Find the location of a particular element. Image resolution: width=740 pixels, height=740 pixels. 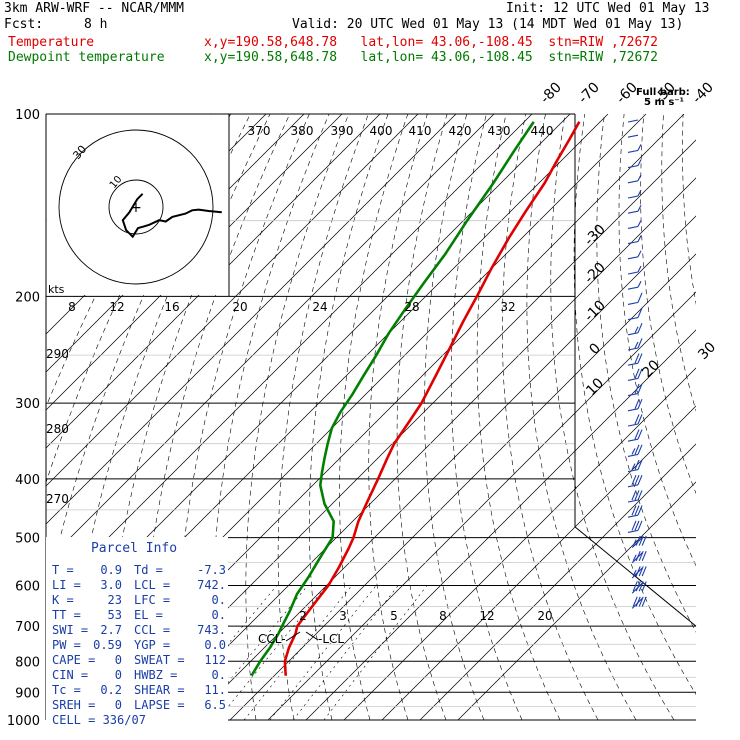

lcl-arrow is located at coordinates (312, 636).